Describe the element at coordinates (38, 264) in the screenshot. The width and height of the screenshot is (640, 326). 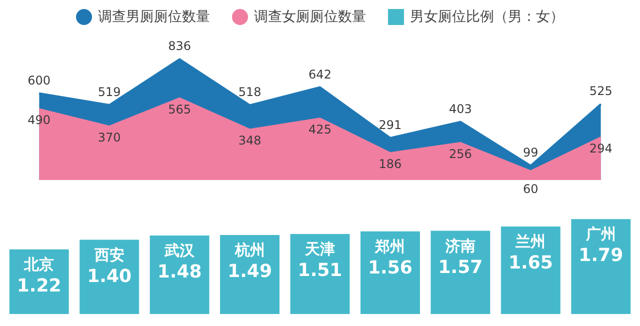
I see `x-tick-label: 北京` at that location.